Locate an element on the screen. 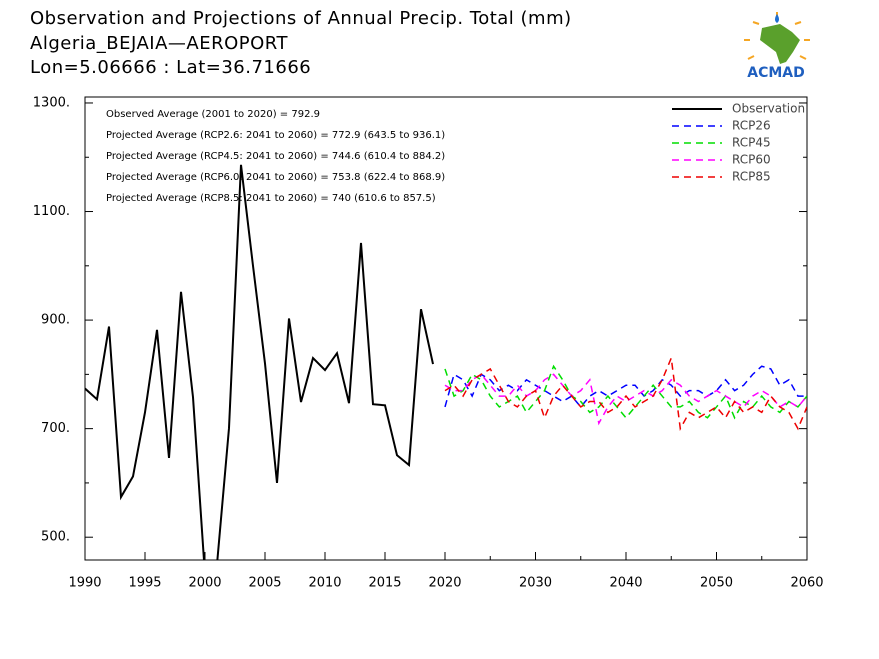 The height and width of the screenshot is (659, 879). y-tick-label: 900. is located at coordinates (55, 320).